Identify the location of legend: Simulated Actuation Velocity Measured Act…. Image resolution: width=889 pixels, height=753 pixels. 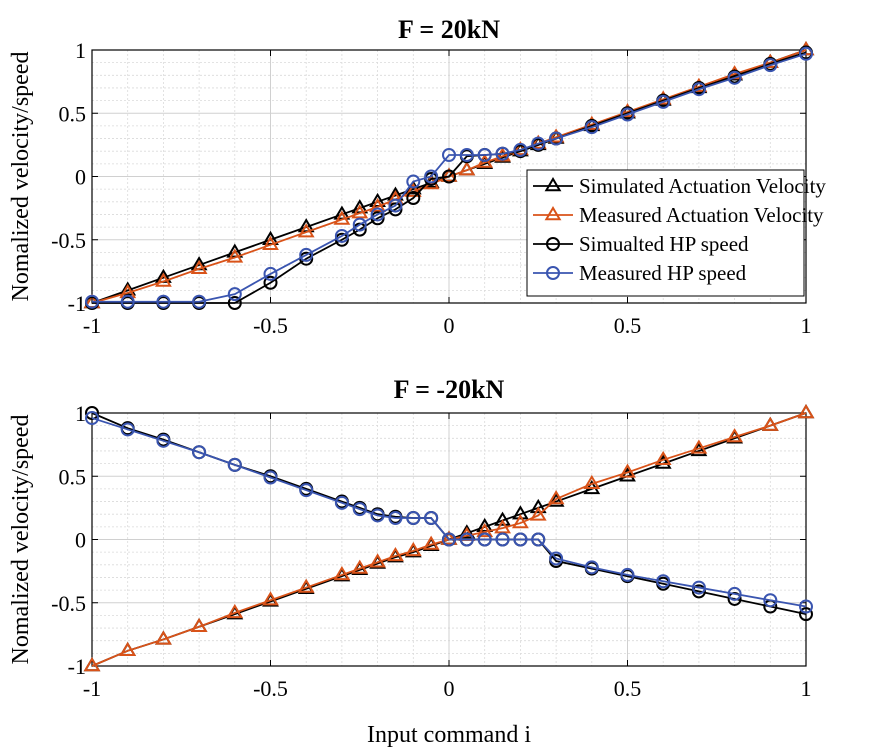
(676, 233).